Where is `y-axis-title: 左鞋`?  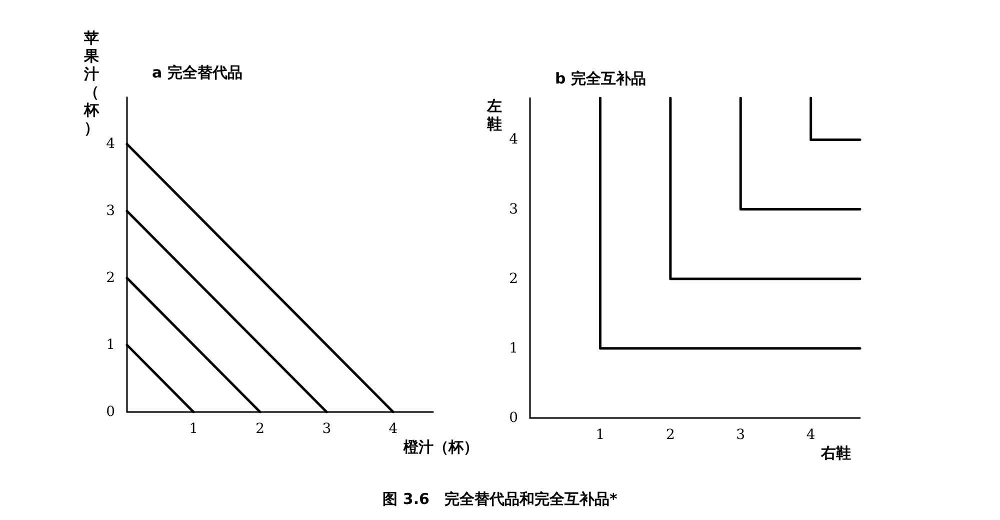 y-axis-title: 左鞋 is located at coordinates (494, 114).